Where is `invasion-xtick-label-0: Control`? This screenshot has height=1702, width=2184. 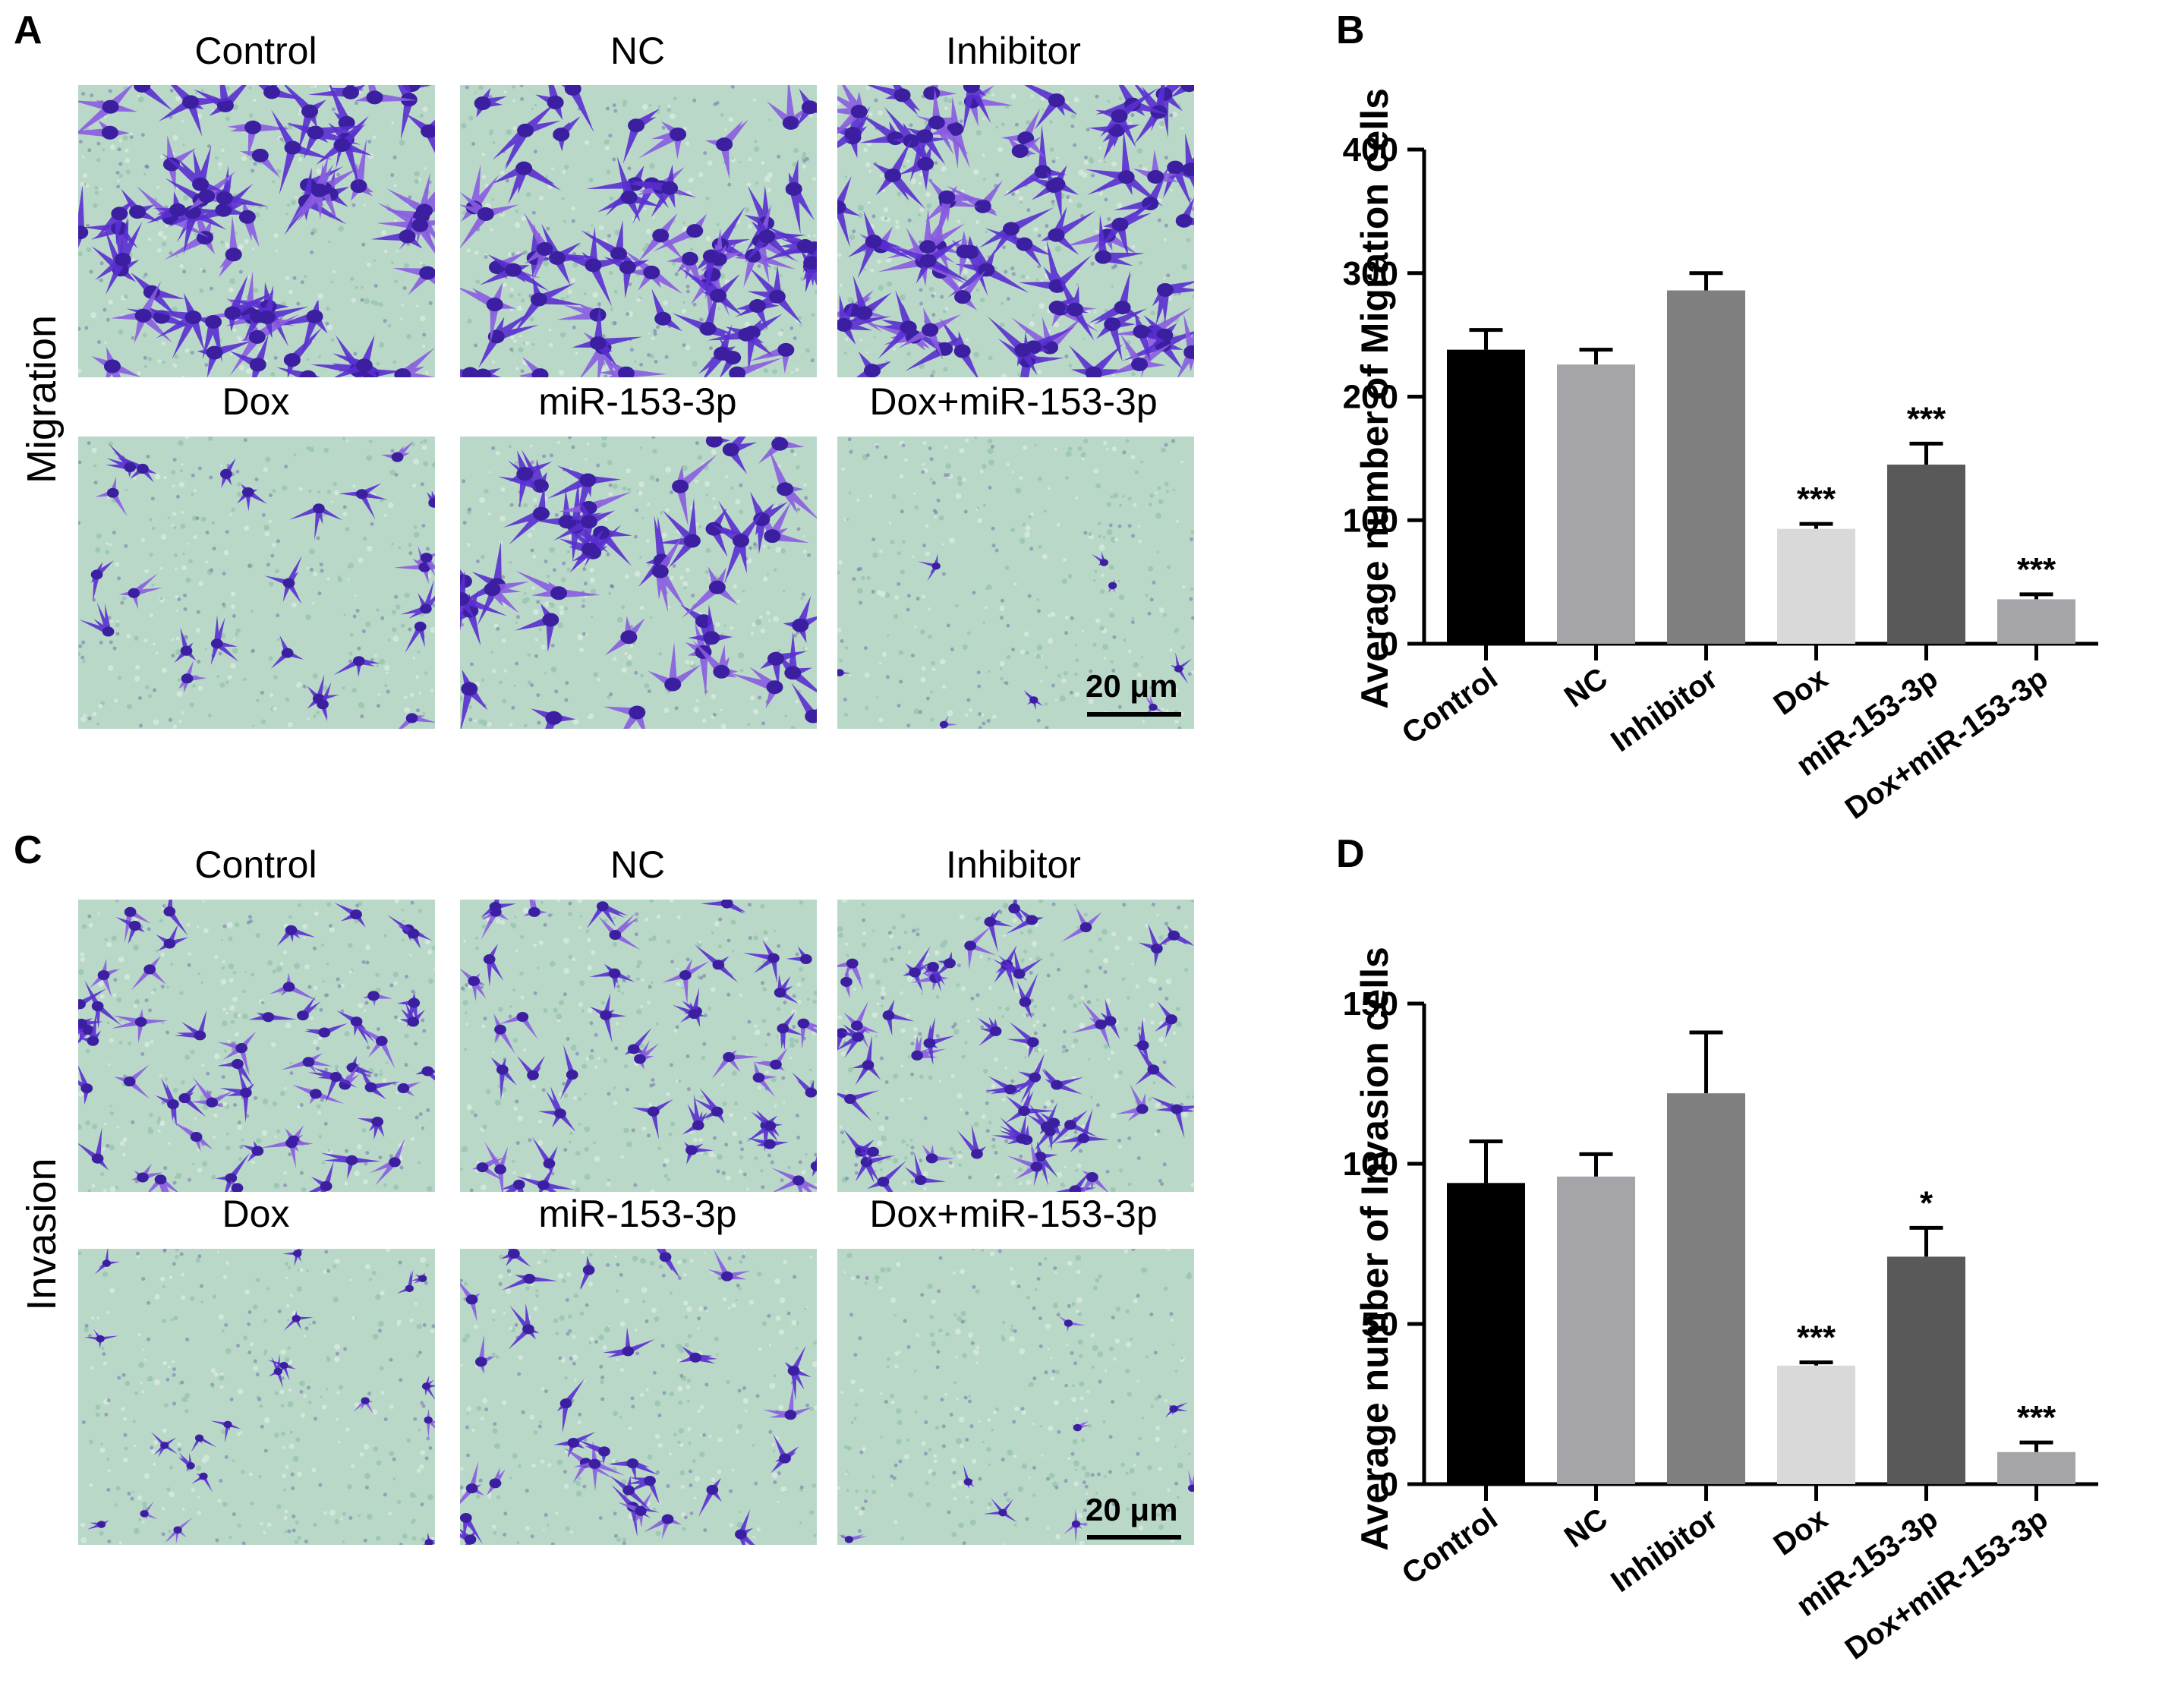
invasion-xtick-label-0: Control is located at coordinates (1450, 1547).